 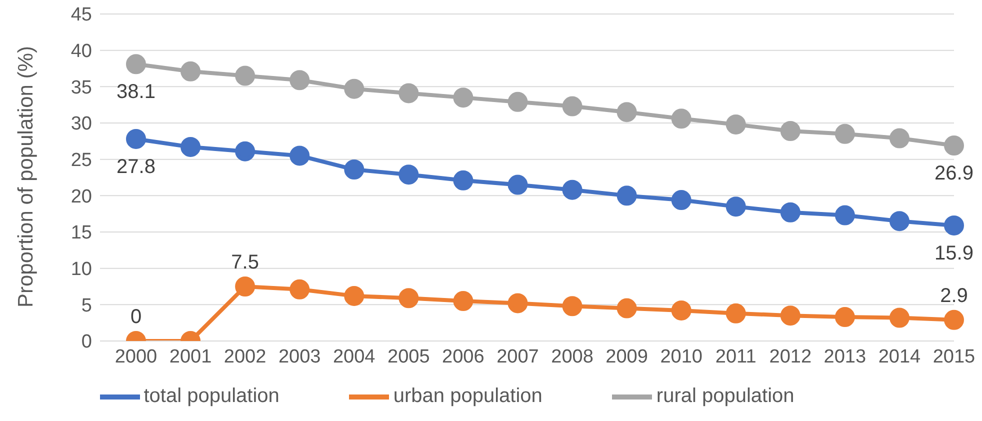 What do you see at coordinates (136, 92) in the screenshot?
I see `data-label: 38.1` at bounding box center [136, 92].